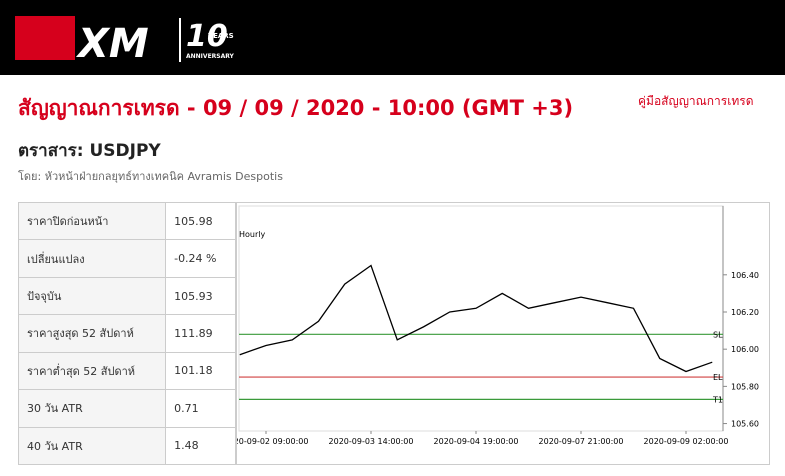 The height and width of the screenshot is (476, 785). I want to click on x-tick-label: 2020-09-07 21:00:00, so click(581, 441).